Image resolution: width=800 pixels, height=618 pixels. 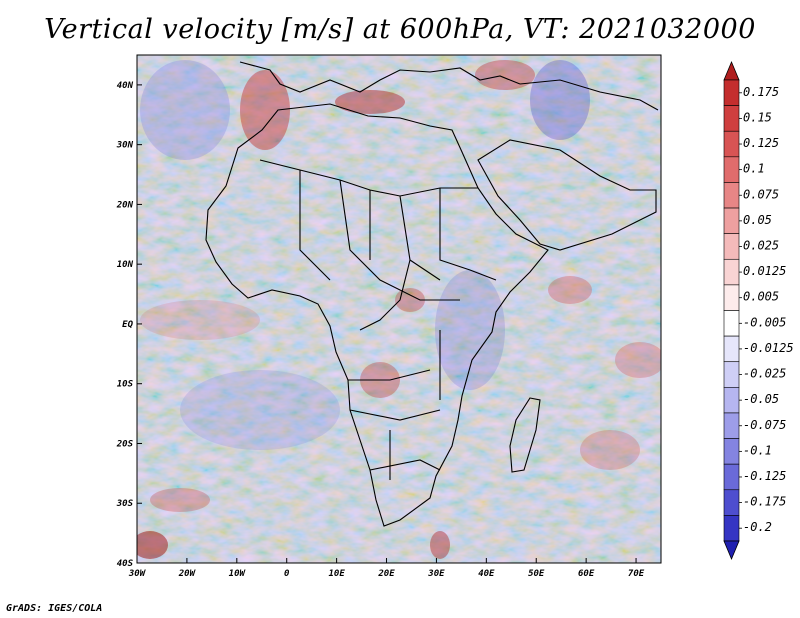 What do you see at coordinates (536, 574) in the screenshot?
I see `x-tick-label: 50E` at bounding box center [536, 574].